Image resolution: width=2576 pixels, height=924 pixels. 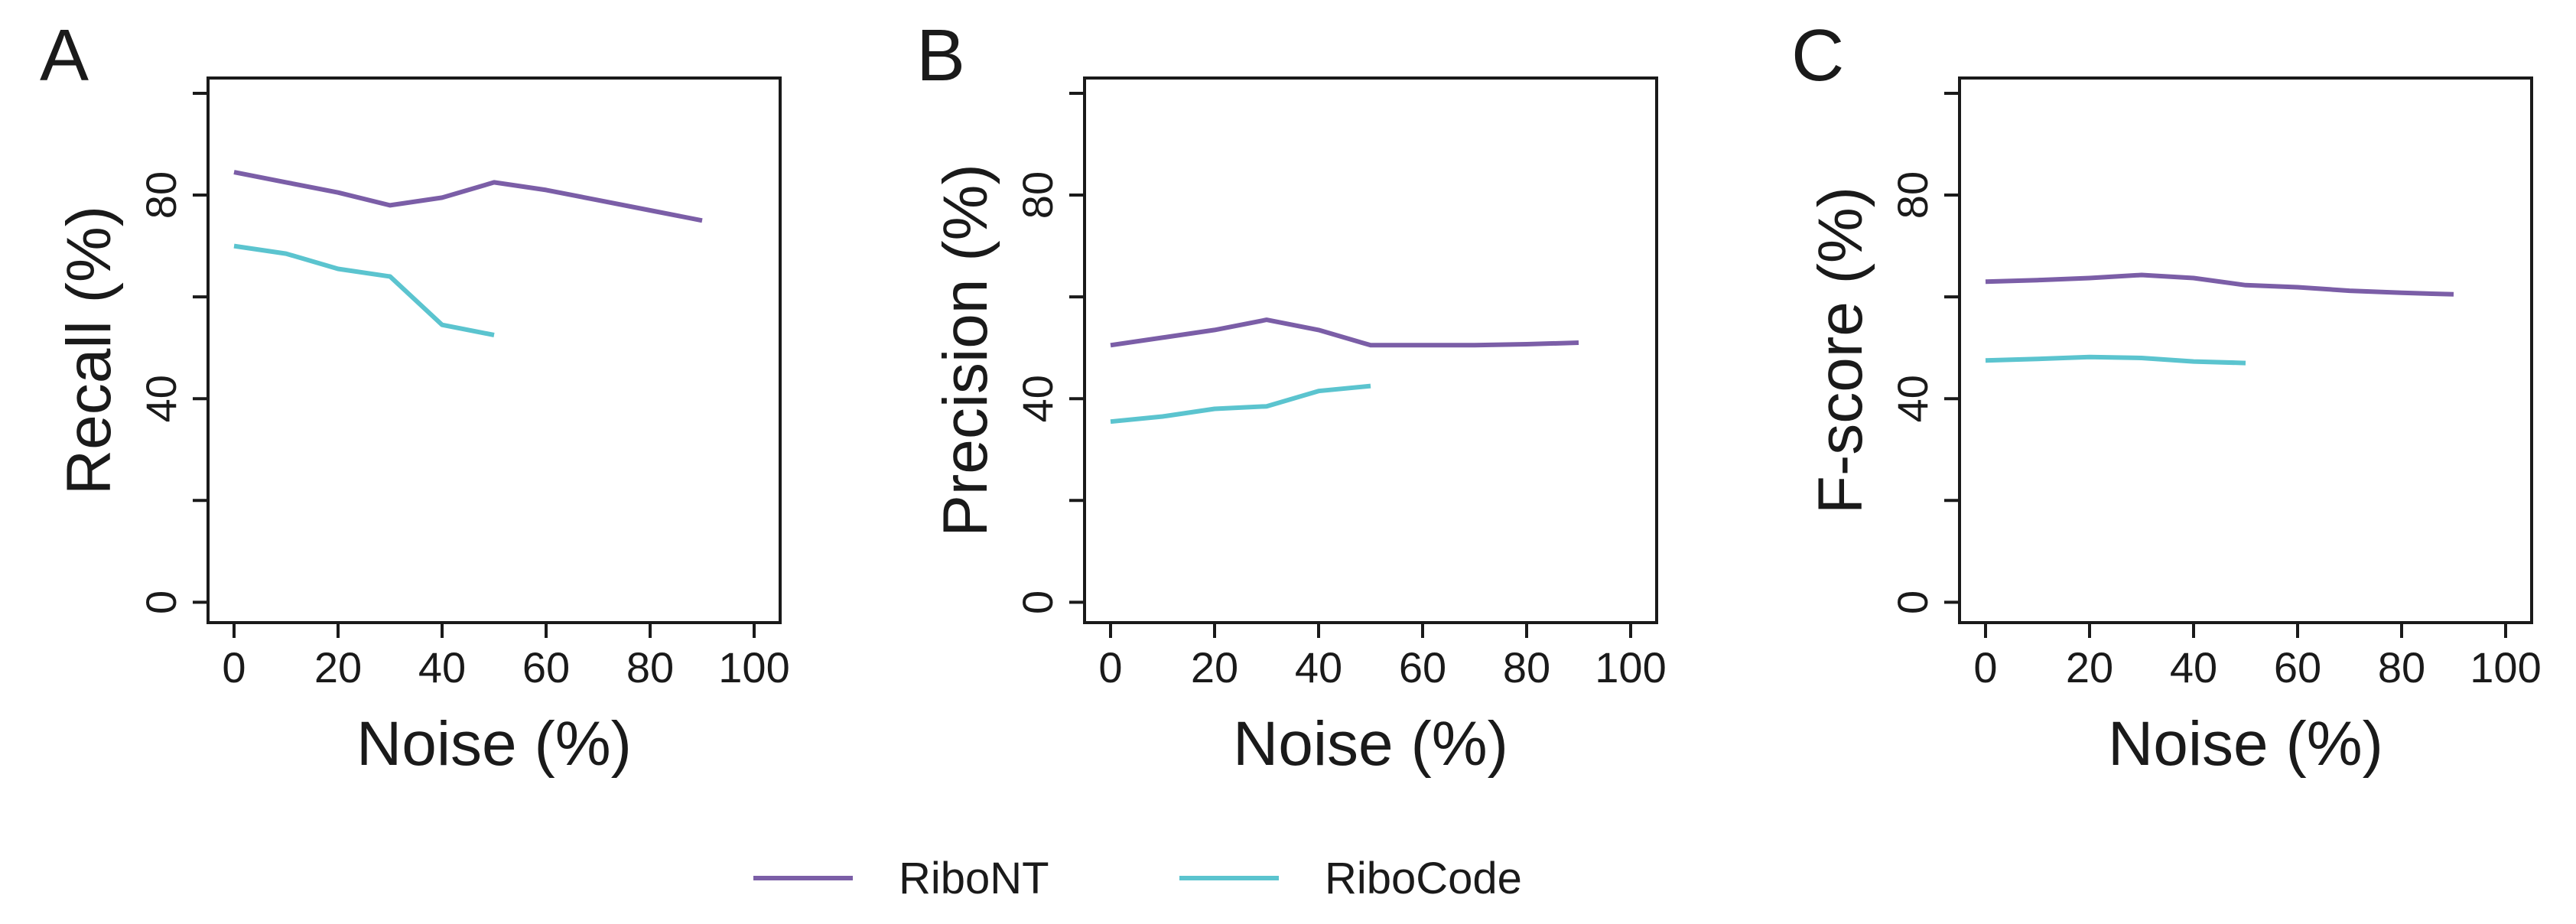 I want to click on y-axis-title: Recall (%), so click(x=89, y=350).